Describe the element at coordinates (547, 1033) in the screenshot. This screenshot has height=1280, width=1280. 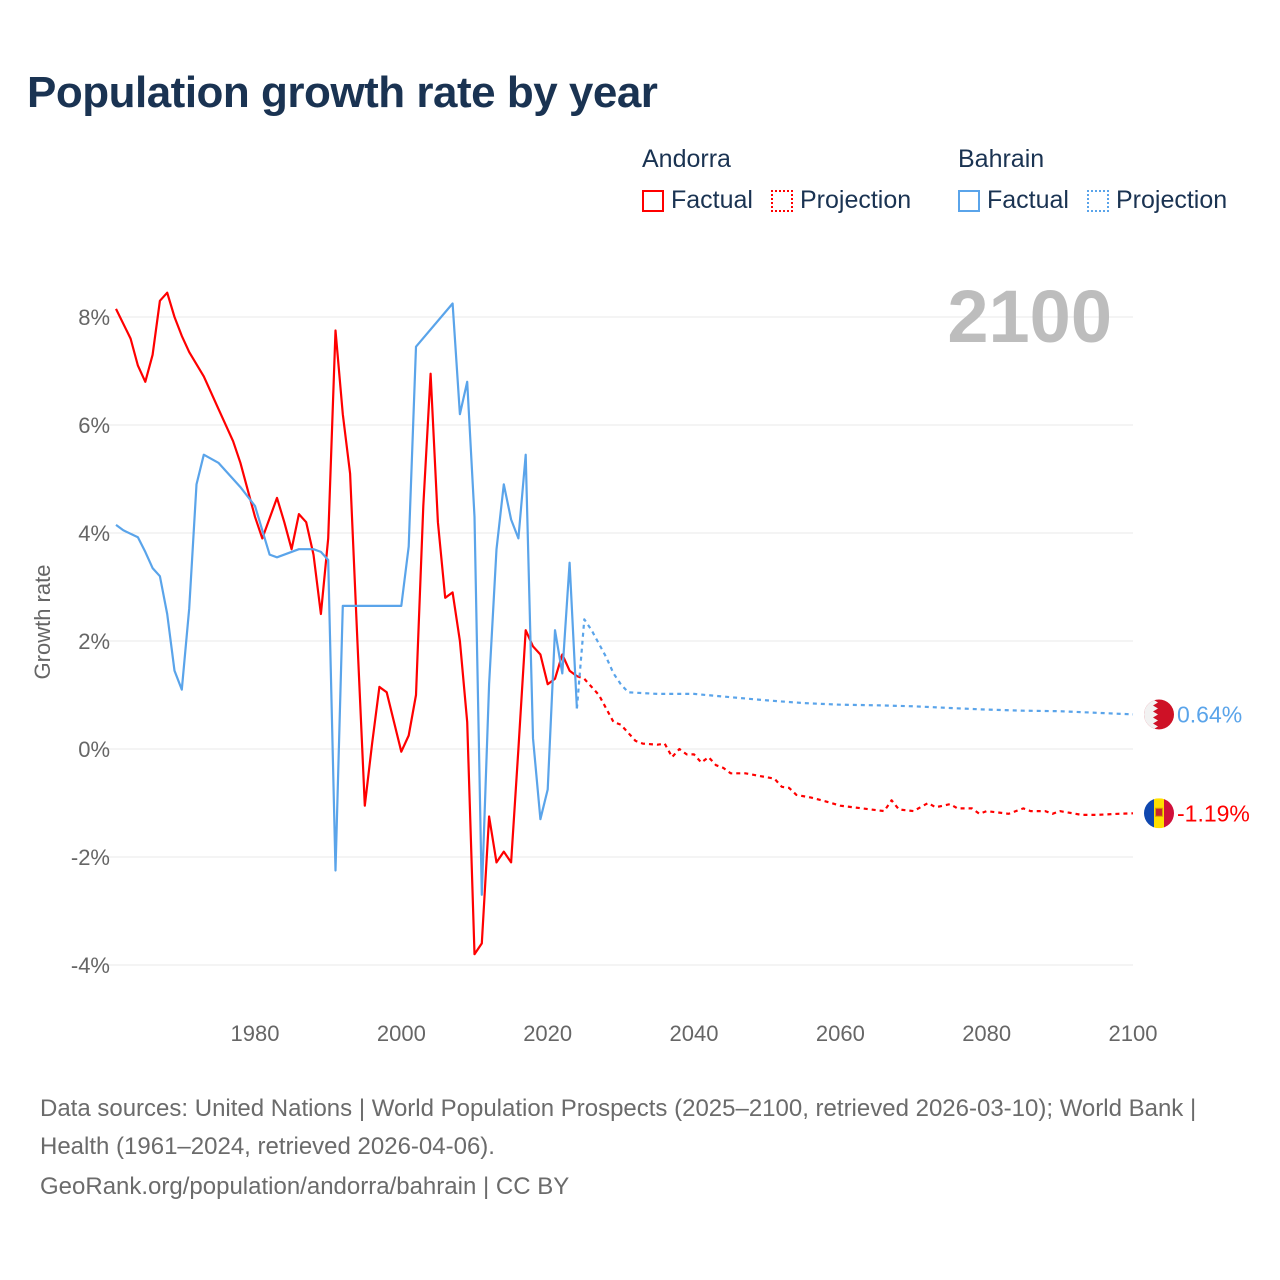
I see `x-tick-label: 2020` at that location.